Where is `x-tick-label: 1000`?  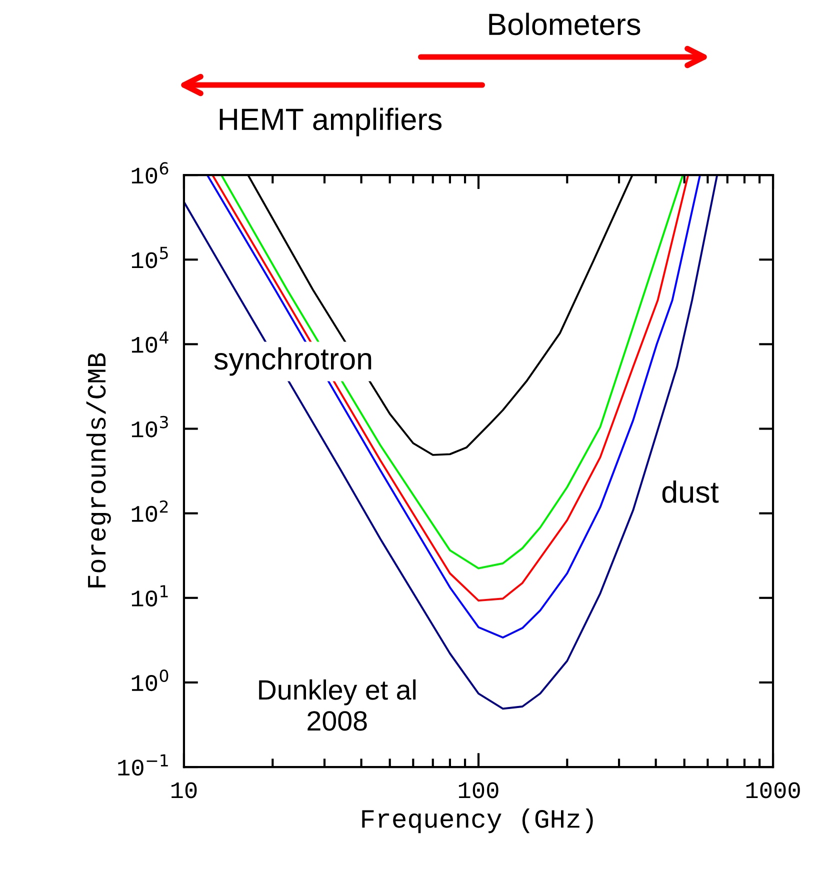 x-tick-label: 1000 is located at coordinates (773, 790).